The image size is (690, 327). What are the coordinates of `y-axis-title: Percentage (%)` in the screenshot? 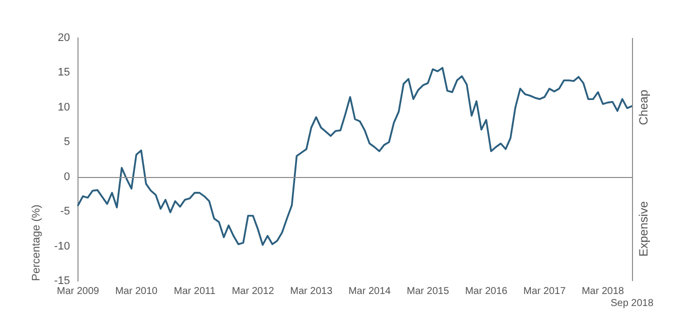 It's located at (36, 242).